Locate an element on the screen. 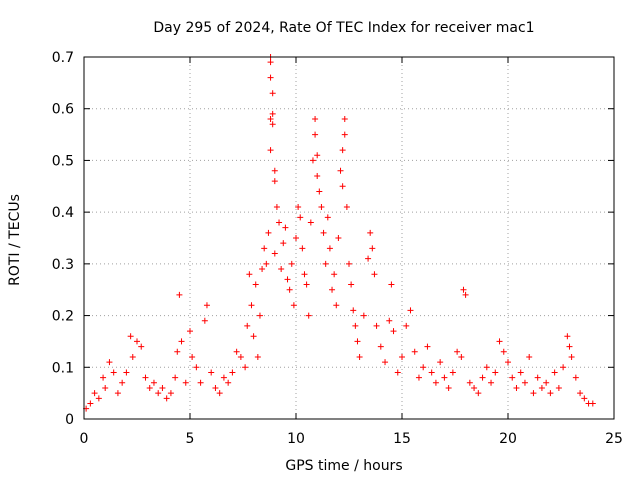  y-tick-labels: 0 0.1 0.2 0.3 0.4 0.5 0.6 0.7 is located at coordinates (63, 239).